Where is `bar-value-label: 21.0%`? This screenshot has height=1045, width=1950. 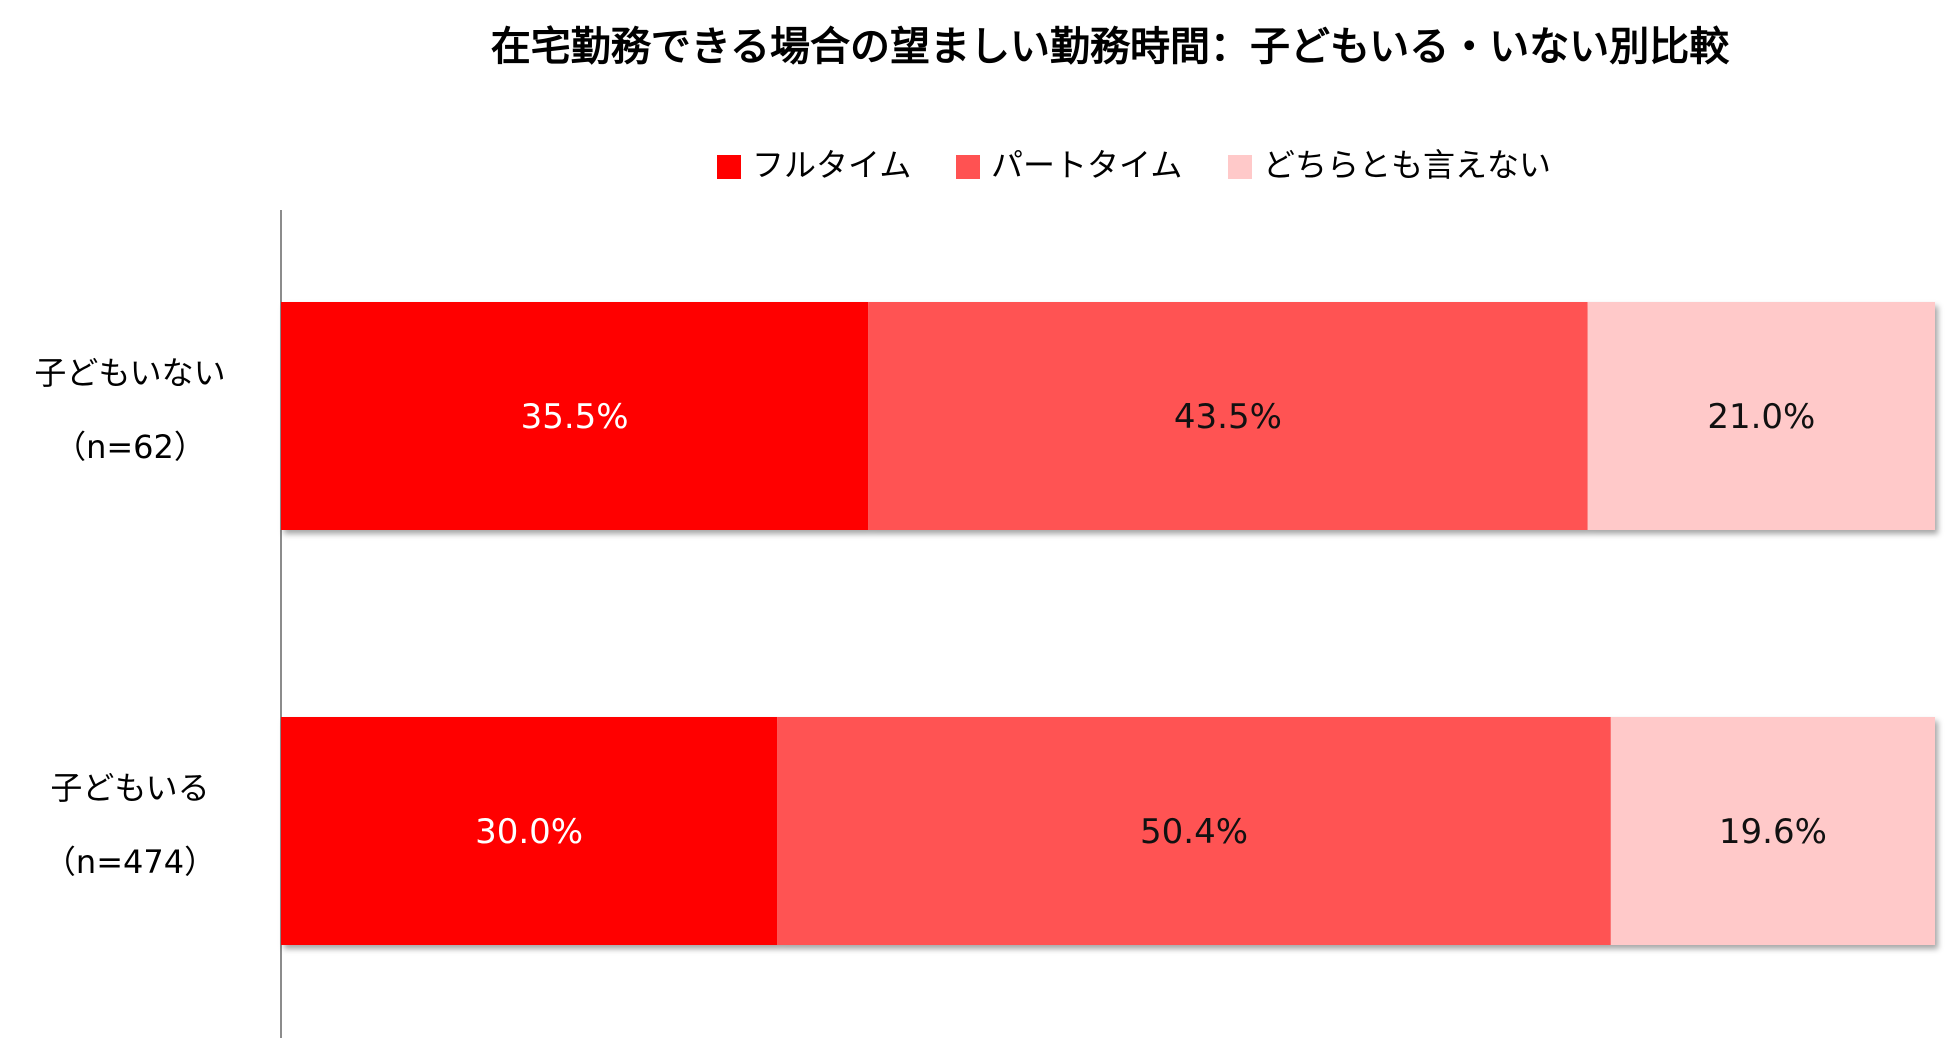 bar-value-label: 21.0% is located at coordinates (1761, 417).